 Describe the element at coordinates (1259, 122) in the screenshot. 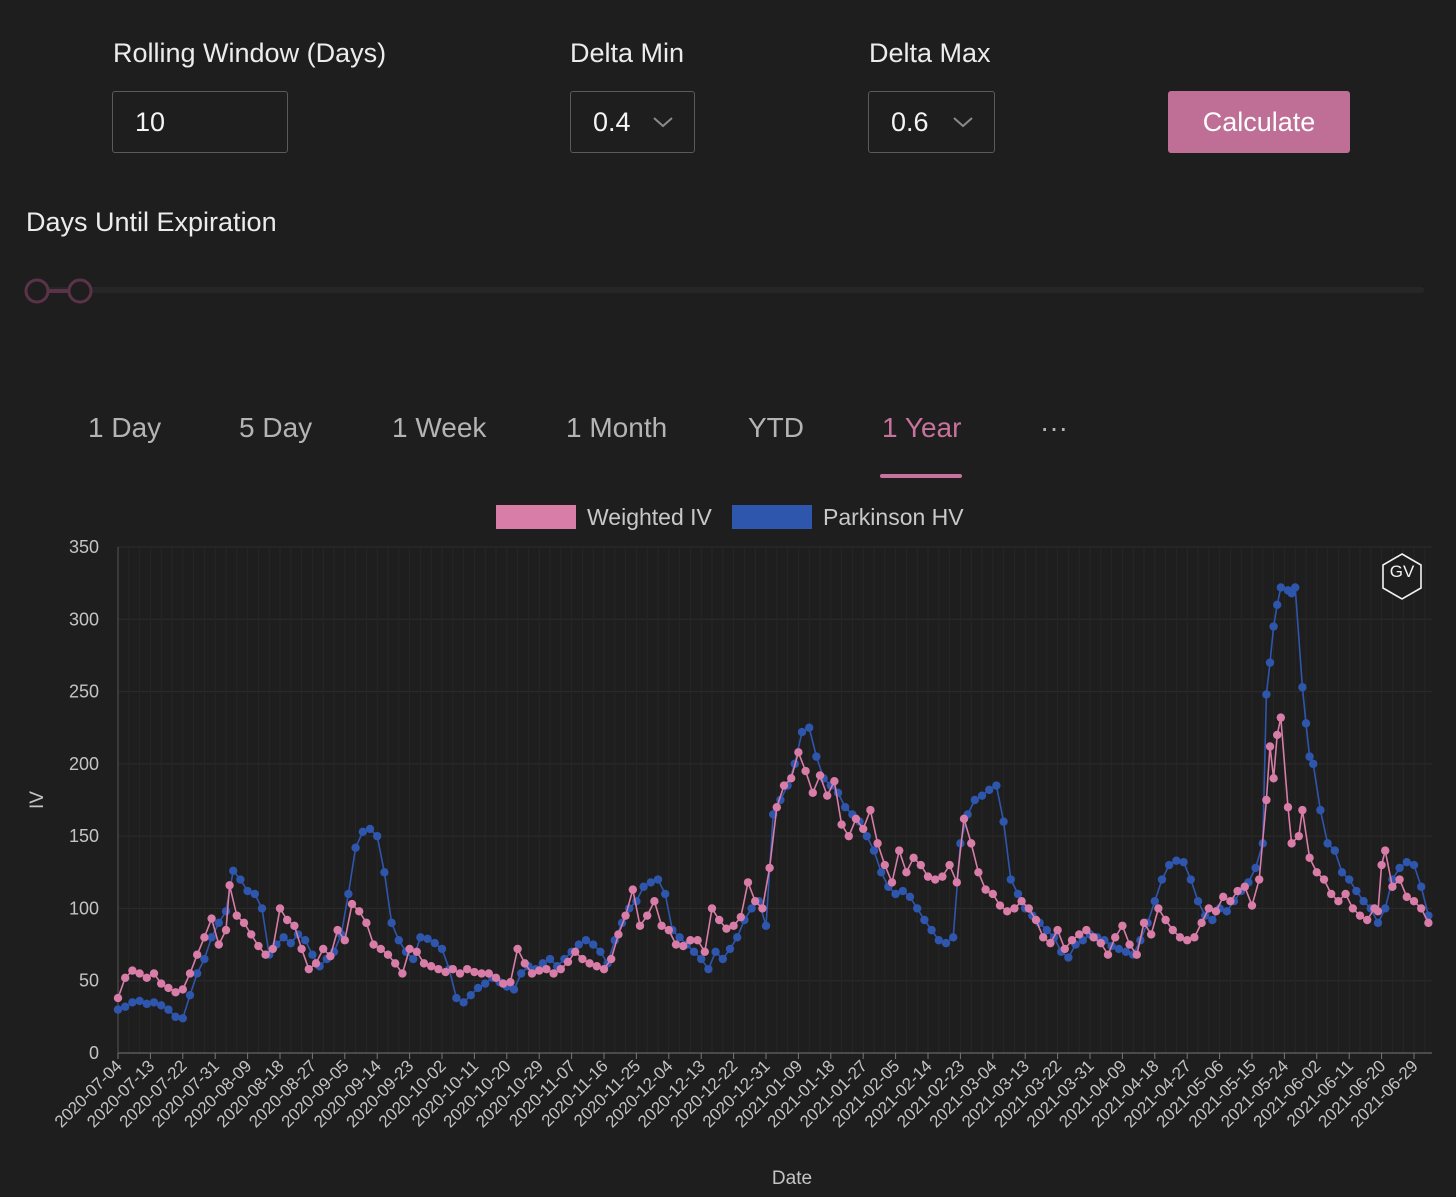

I see `calculate-button: Calculate` at that location.